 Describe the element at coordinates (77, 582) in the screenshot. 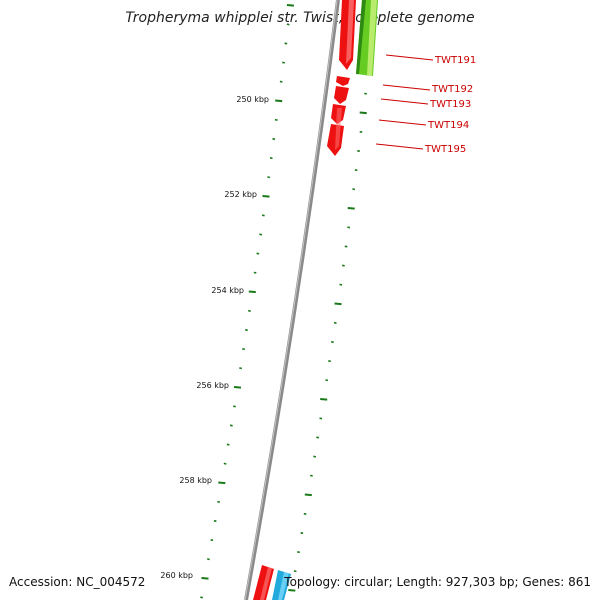

I see `accession-label: Accession: NC_004572` at that location.